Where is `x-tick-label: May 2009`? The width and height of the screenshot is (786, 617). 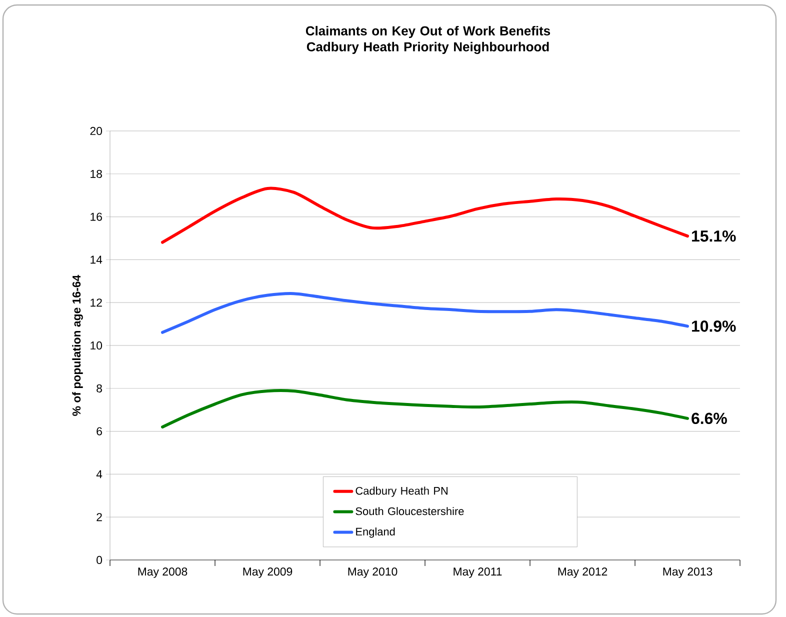
x-tick-label: May 2009 is located at coordinates (267, 573).